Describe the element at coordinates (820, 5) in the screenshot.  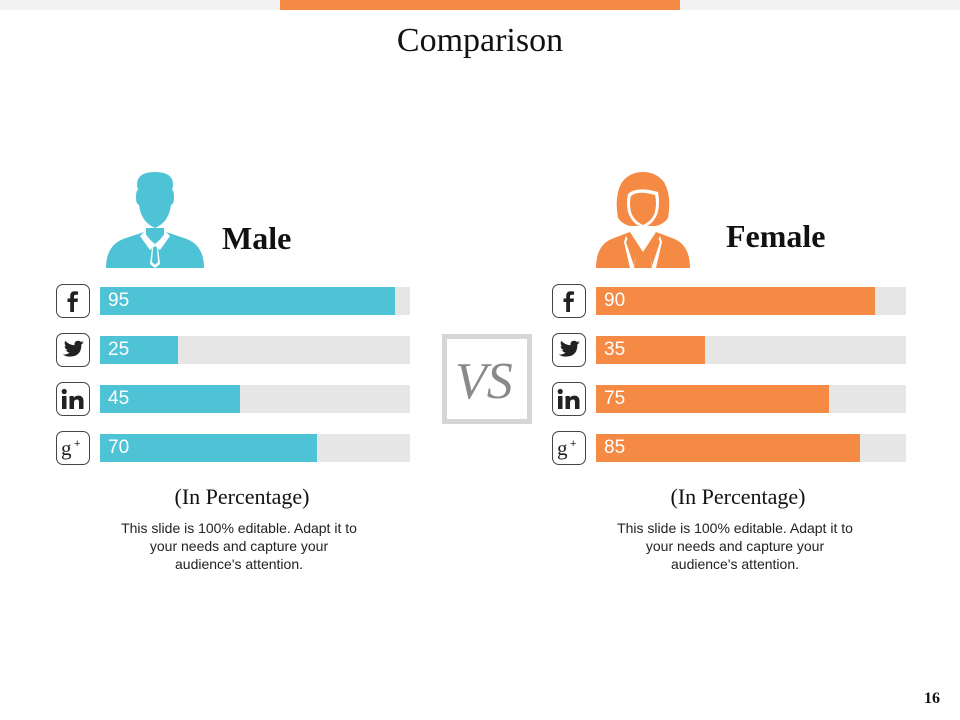
I see `top-bar-right` at that location.